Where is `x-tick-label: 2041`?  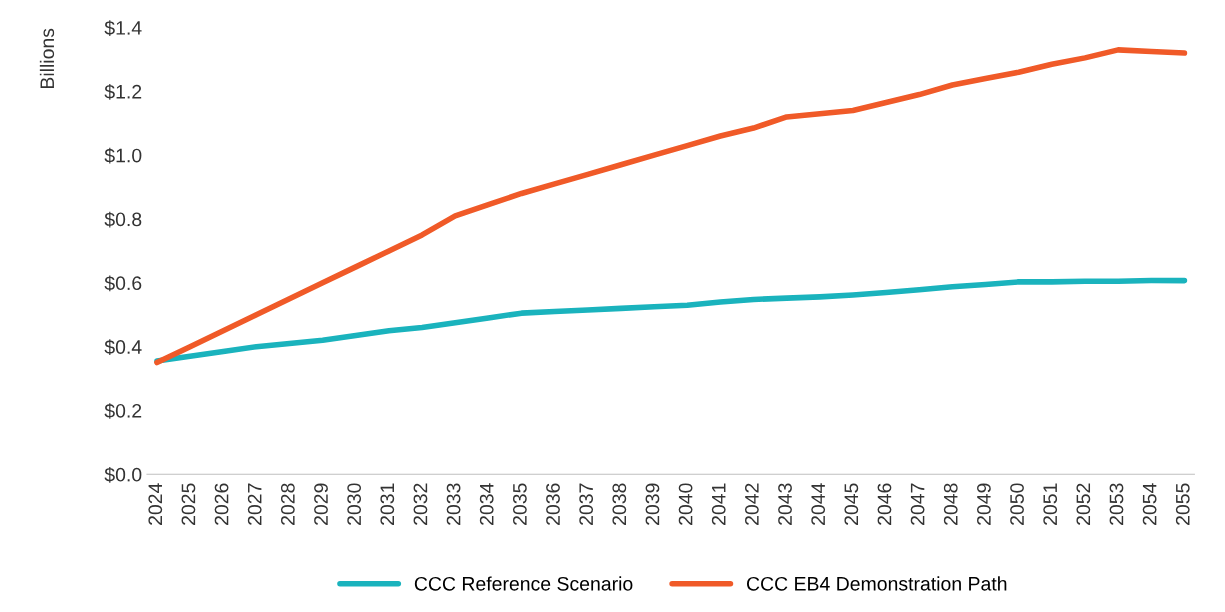 x-tick-label: 2041 is located at coordinates (718, 504).